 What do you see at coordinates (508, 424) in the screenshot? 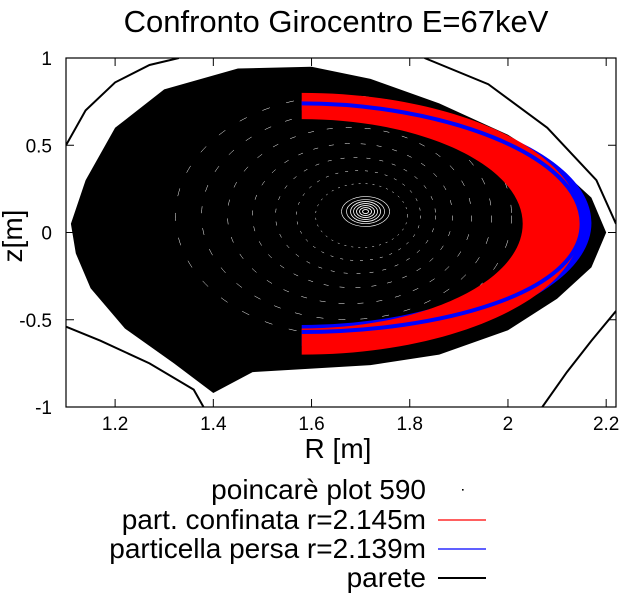
I see `x-tick-label: 2` at bounding box center [508, 424].